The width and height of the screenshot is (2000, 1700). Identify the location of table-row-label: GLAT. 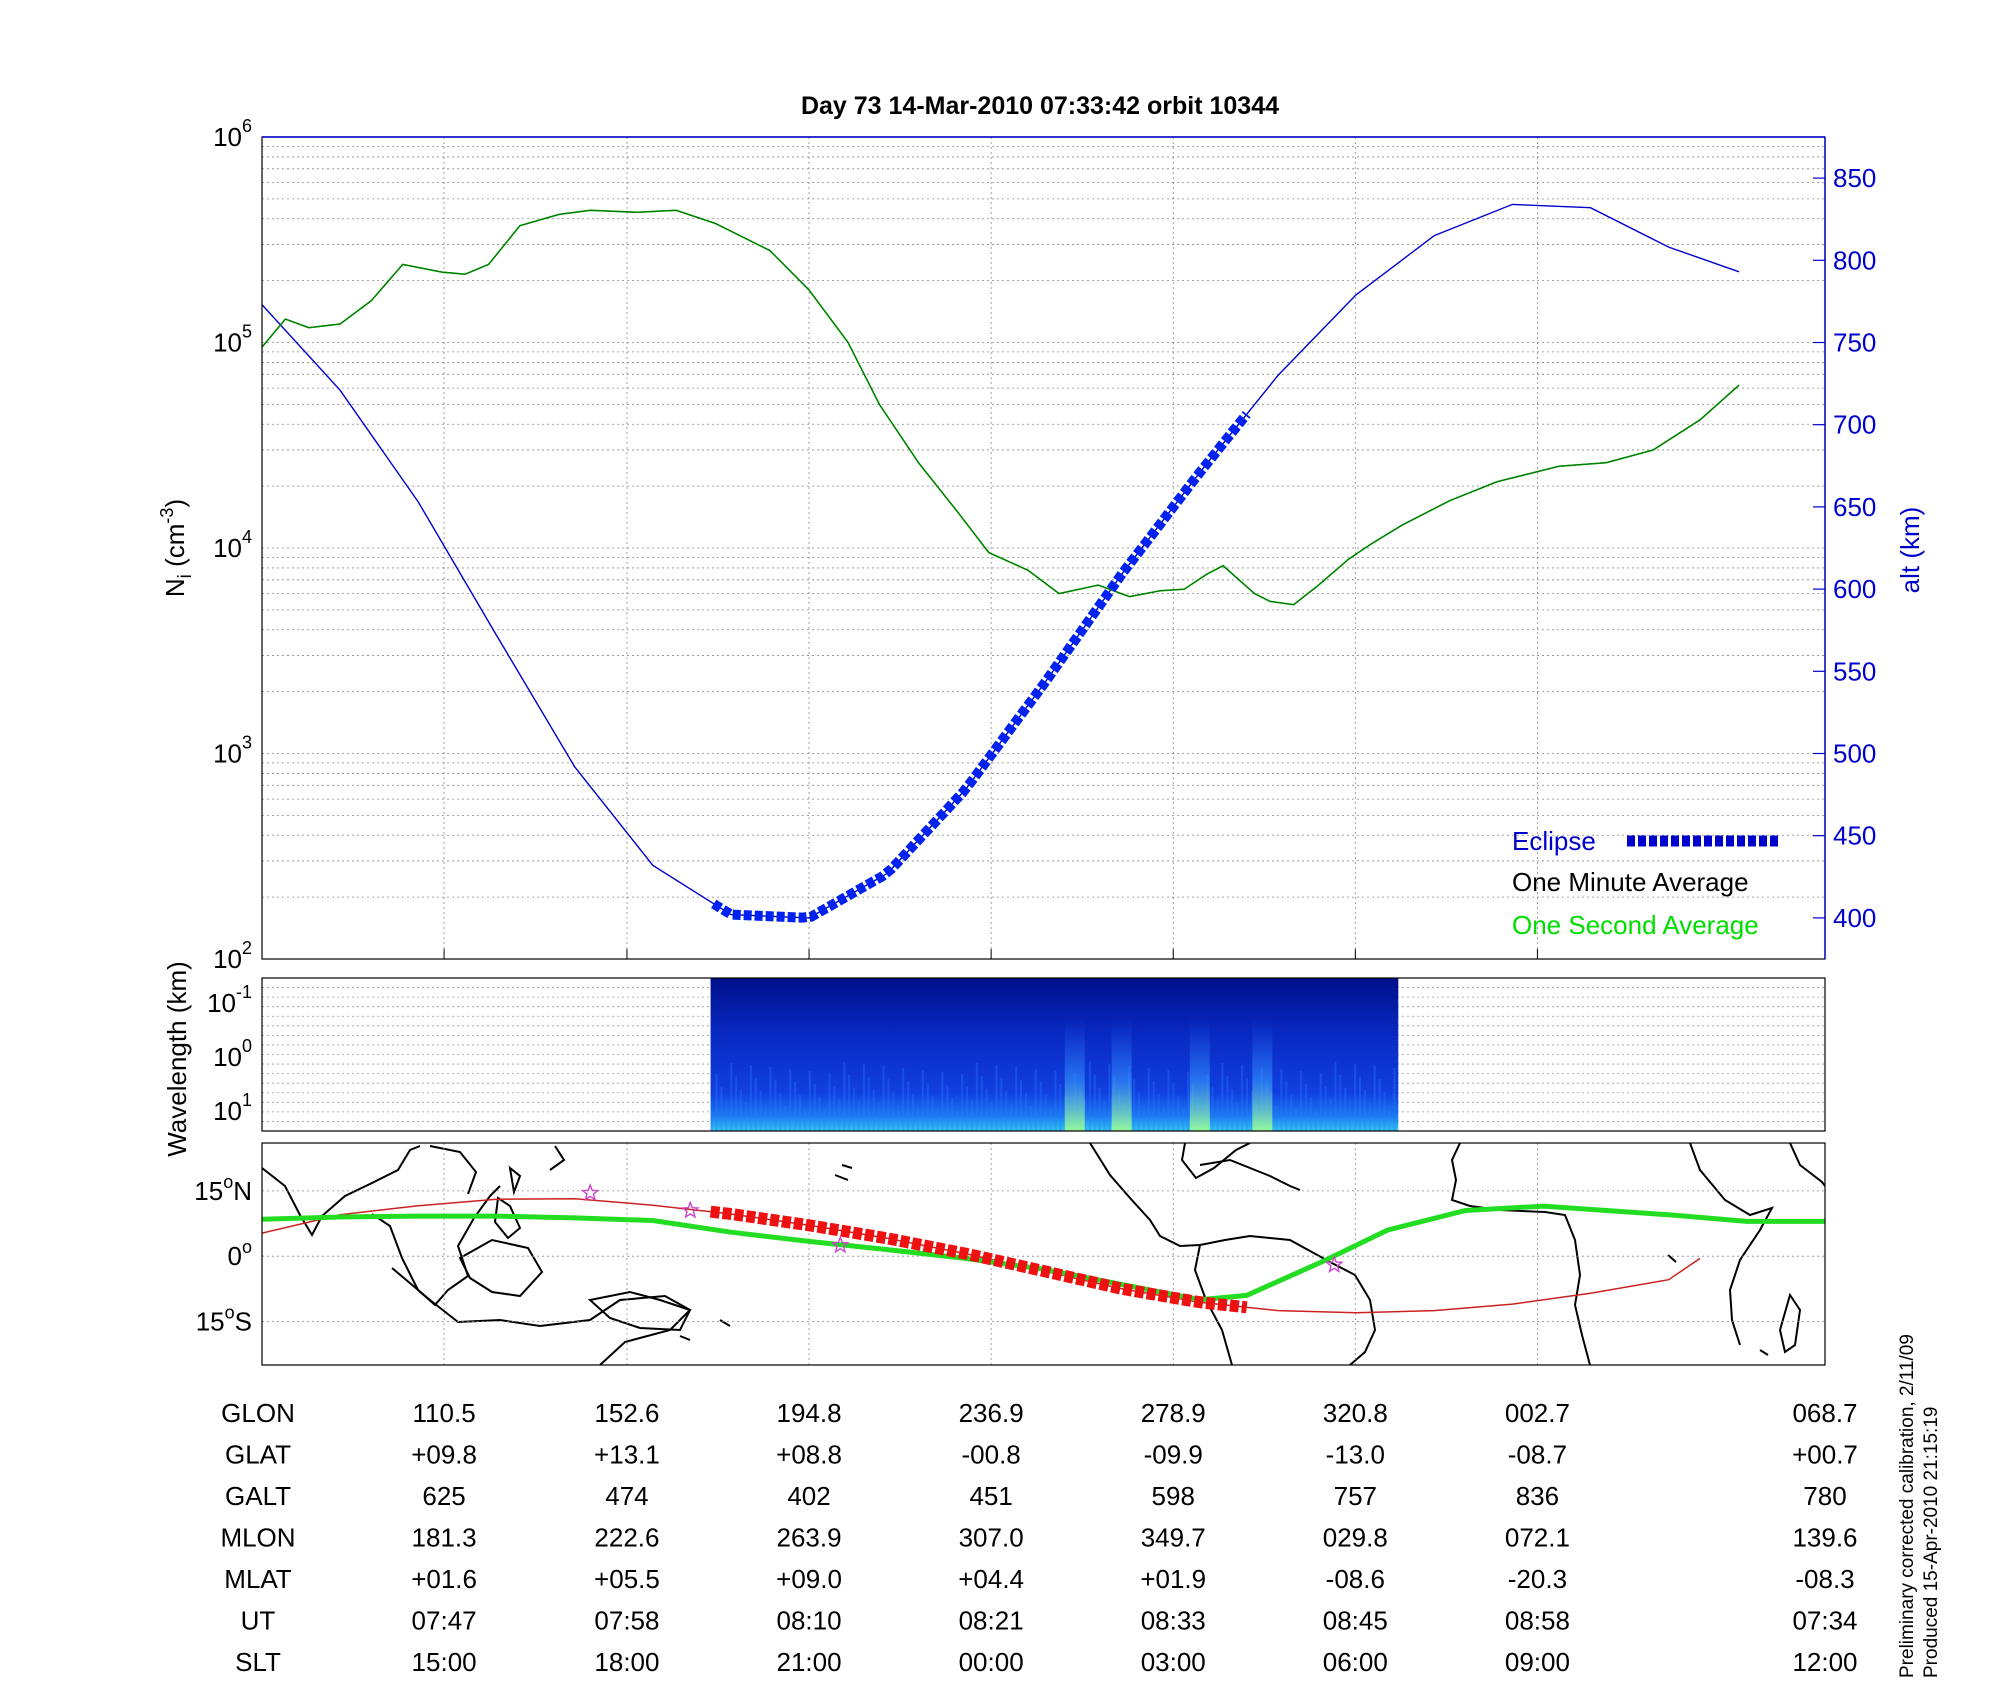
(258, 1455).